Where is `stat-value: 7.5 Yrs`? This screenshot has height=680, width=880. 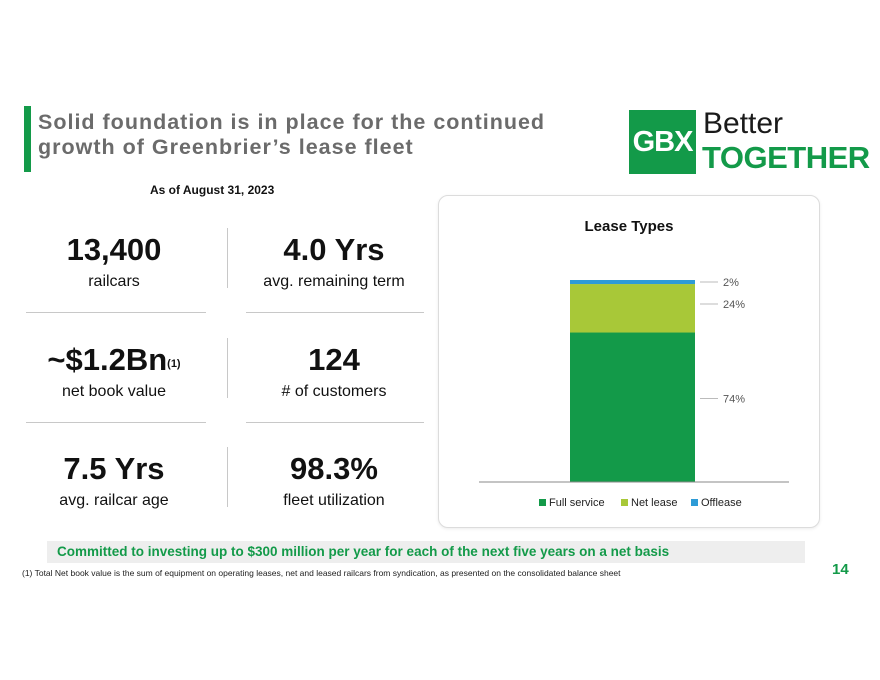
stat-value: 7.5 Yrs is located at coordinates (114, 468).